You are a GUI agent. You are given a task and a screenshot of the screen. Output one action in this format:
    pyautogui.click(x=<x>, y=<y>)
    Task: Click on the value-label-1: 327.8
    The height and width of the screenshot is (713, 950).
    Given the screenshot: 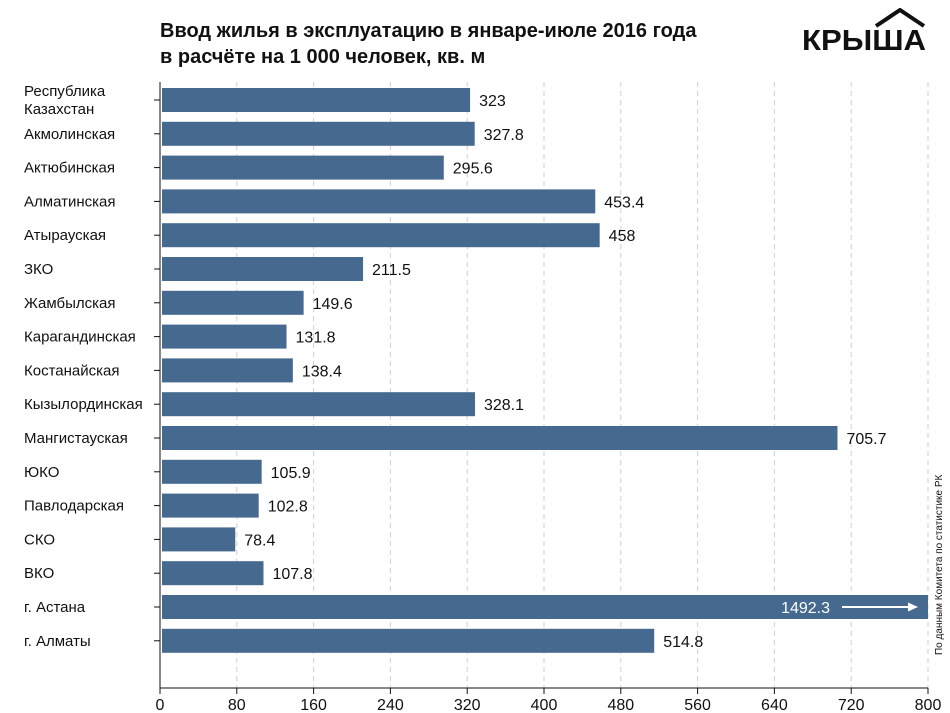 What is the action you would take?
    pyautogui.click(x=504, y=135)
    